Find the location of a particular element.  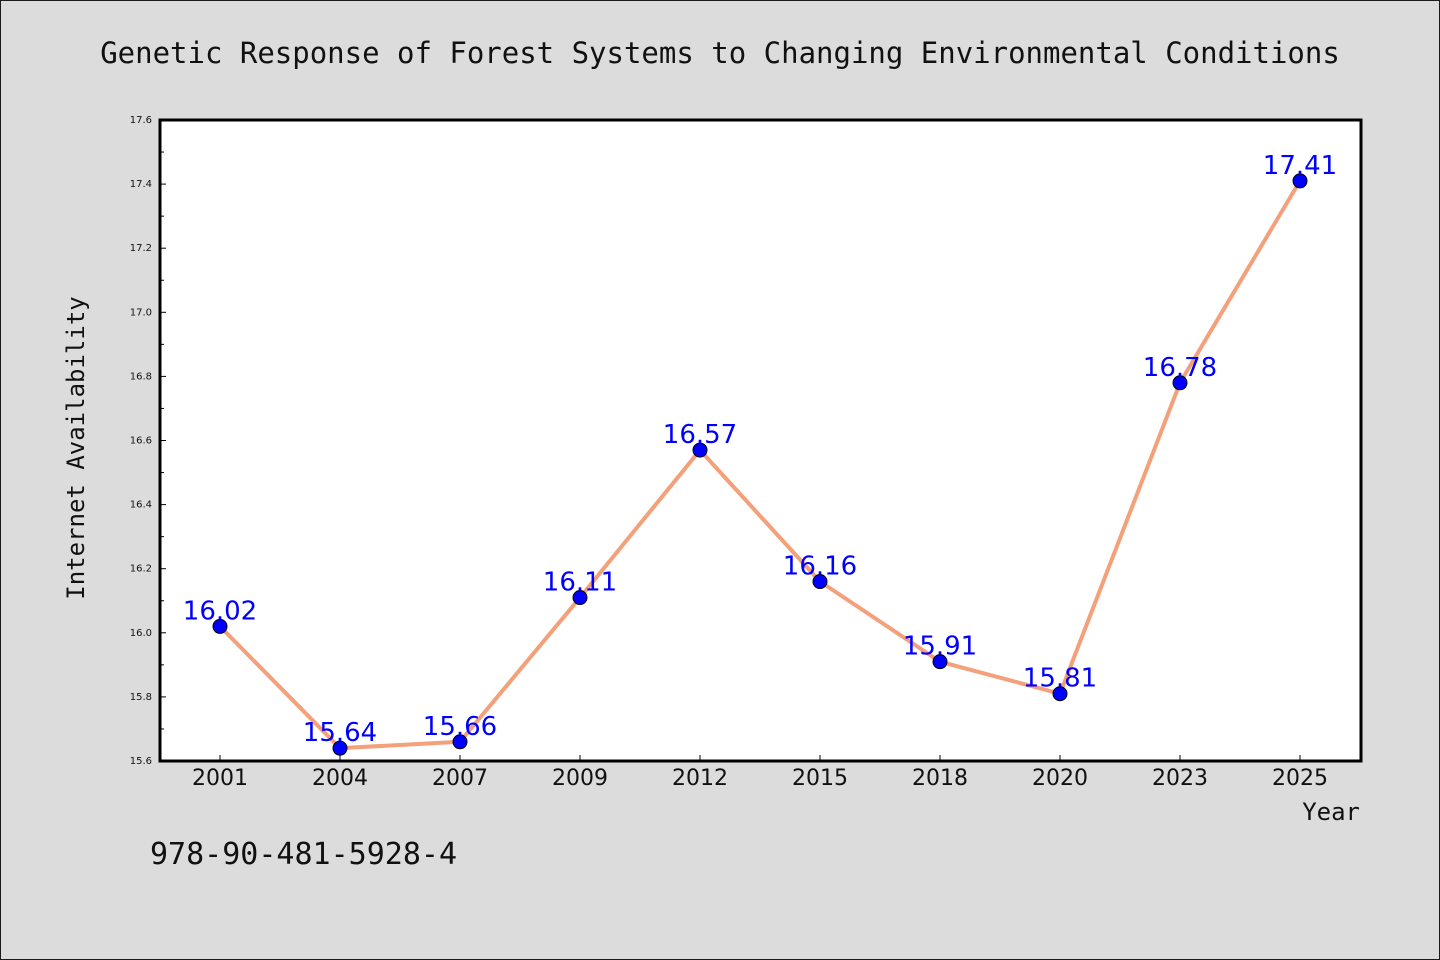

isbn-text: 978-90-481-5928-4 is located at coordinates (303, 854).